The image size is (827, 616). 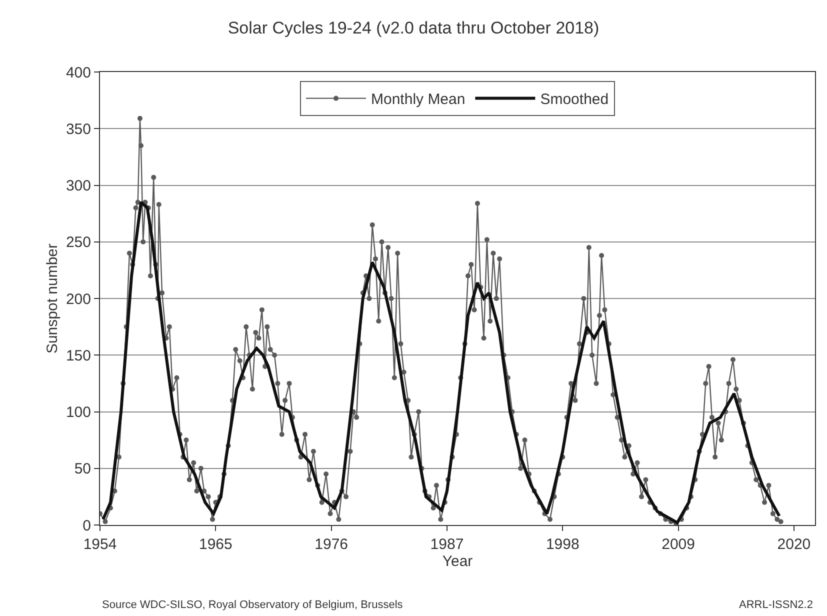 What do you see at coordinates (457, 561) in the screenshot?
I see `x-axis-title: Year` at bounding box center [457, 561].